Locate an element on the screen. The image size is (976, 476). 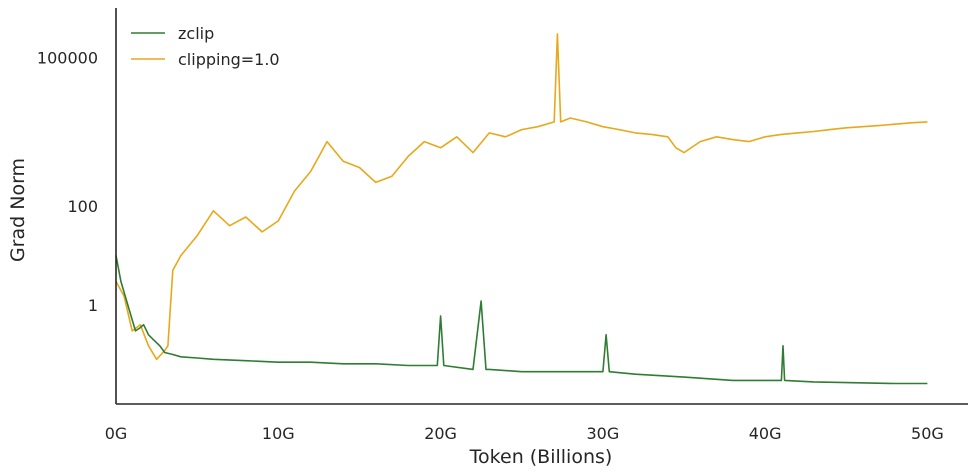
y-tick-label: 100 is located at coordinates (82, 206).